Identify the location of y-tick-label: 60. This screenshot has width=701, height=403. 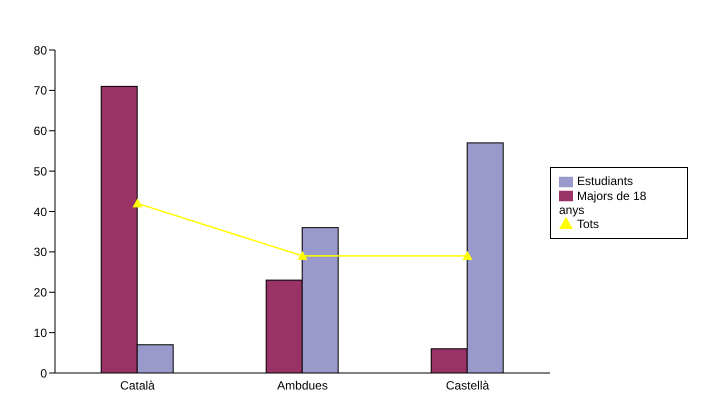
(41, 131).